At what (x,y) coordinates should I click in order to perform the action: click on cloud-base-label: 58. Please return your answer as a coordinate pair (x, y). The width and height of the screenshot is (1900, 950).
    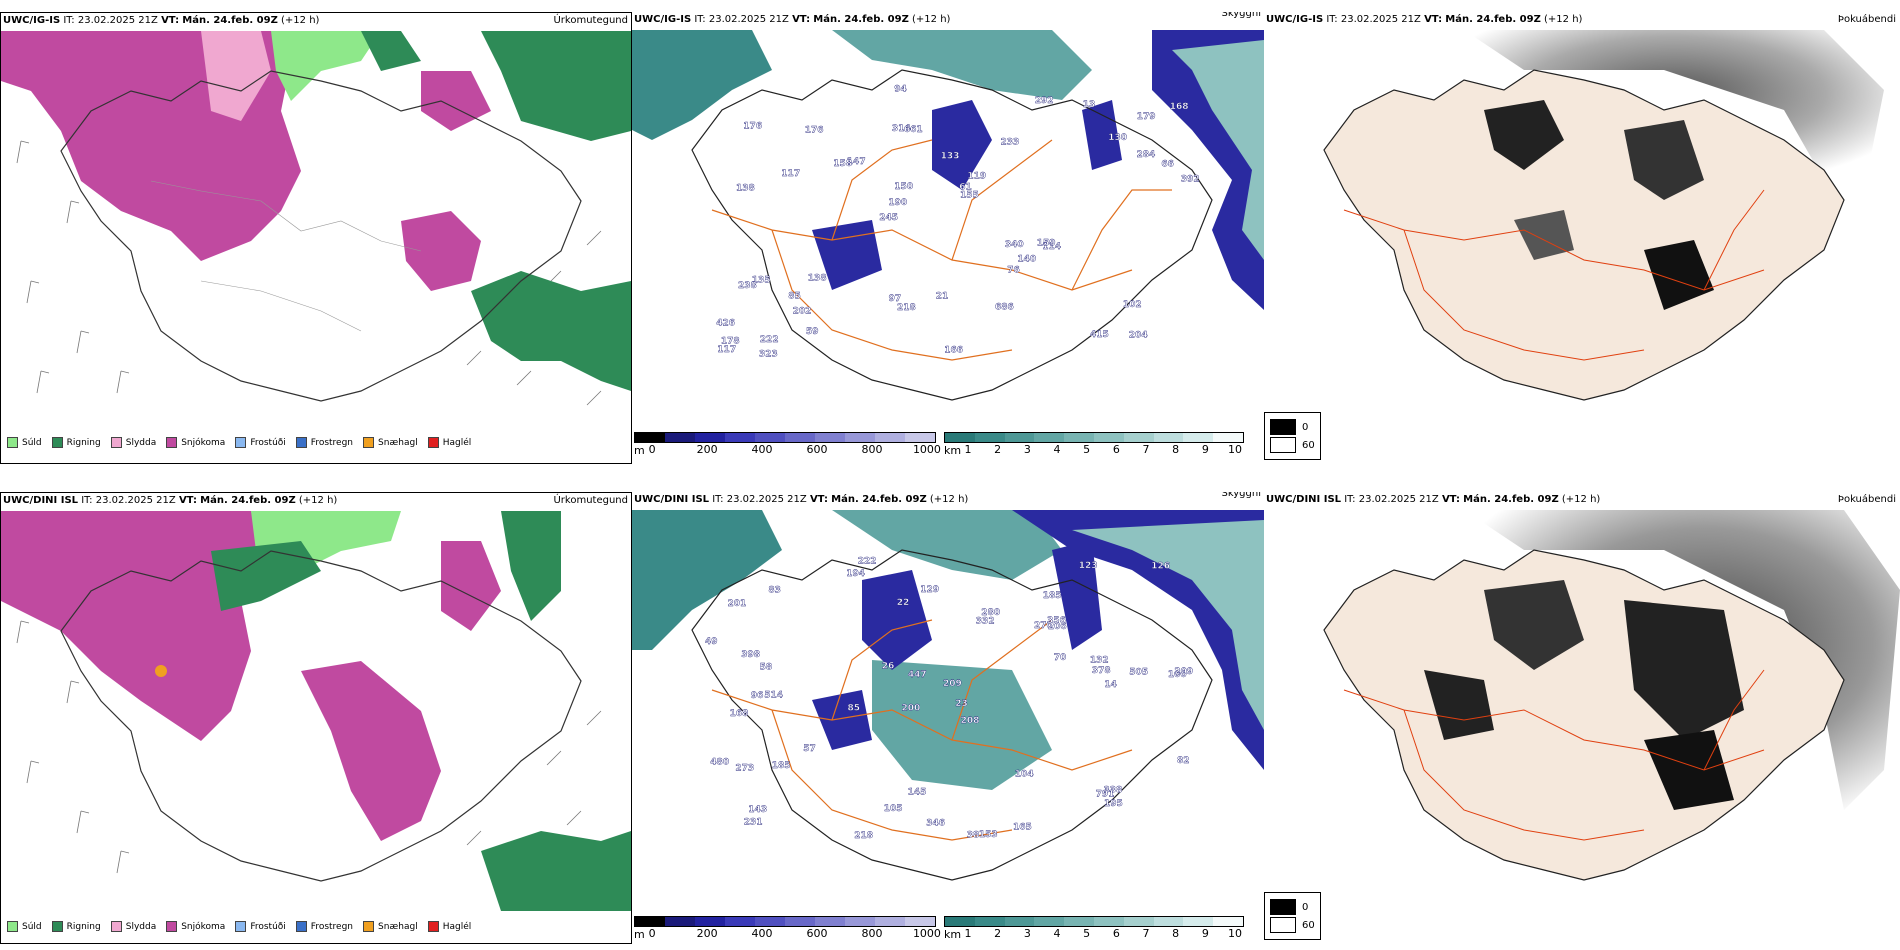
    Looking at the image, I should click on (766, 667).